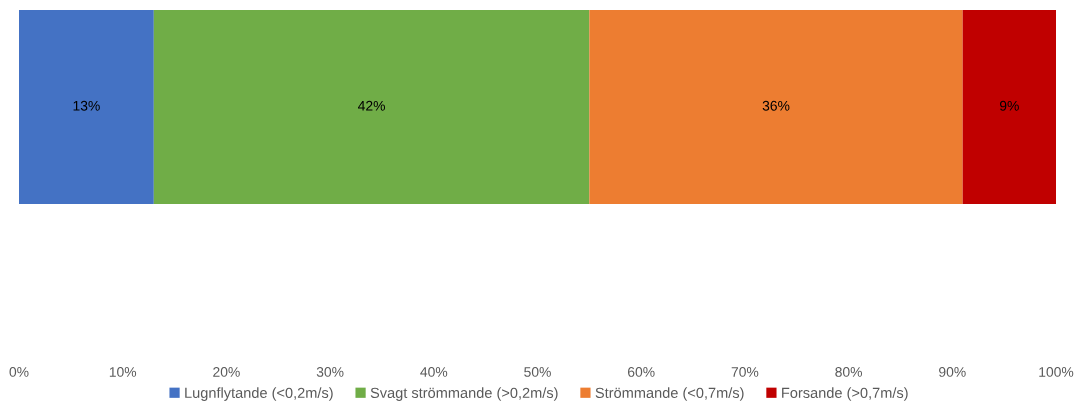  What do you see at coordinates (845, 394) in the screenshot?
I see `legend-label: Forsande (>0,7m/s)` at bounding box center [845, 394].